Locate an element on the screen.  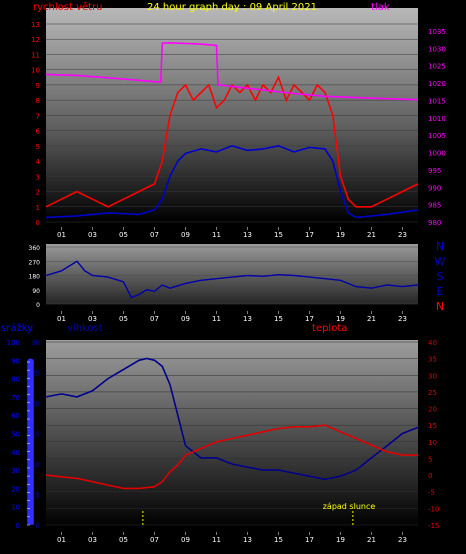
wind-x-tick-label: 17 is located at coordinates (309, 235).